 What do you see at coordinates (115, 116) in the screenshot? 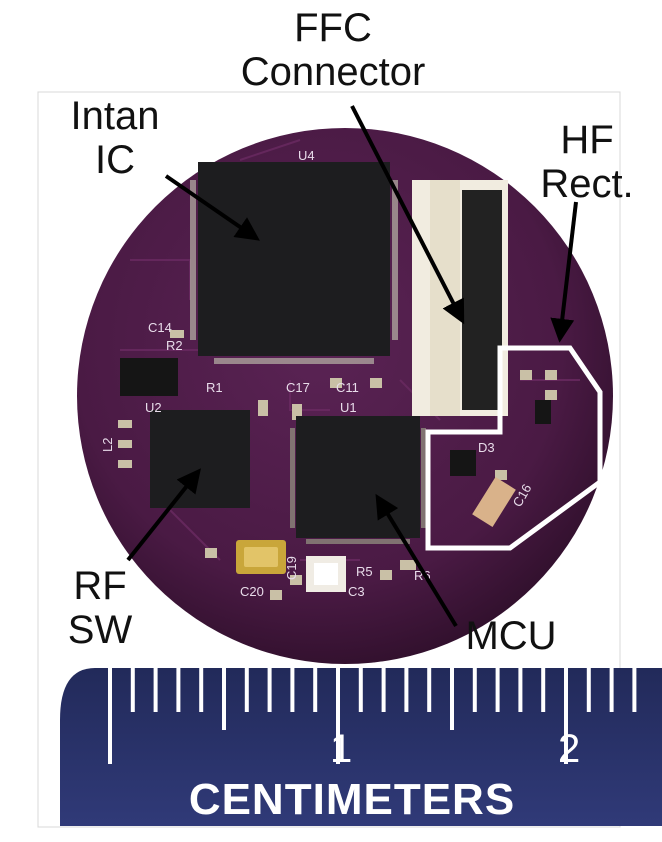
I see `label-intan-line1: Intan` at bounding box center [115, 116].